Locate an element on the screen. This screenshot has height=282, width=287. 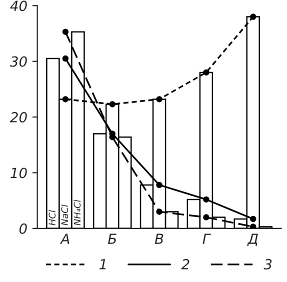
series-label: NH₄Cl is located at coordinates (77, 213).